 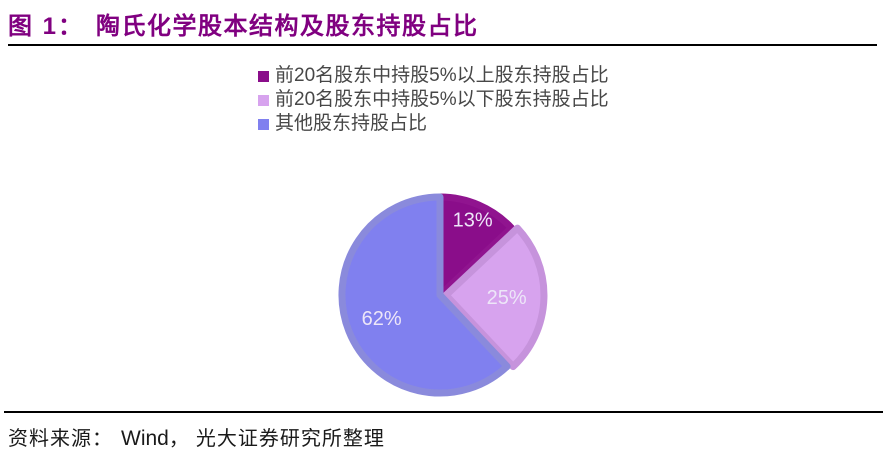 What do you see at coordinates (473, 221) in the screenshot?
I see `pie-slice-label: 13%` at bounding box center [473, 221].